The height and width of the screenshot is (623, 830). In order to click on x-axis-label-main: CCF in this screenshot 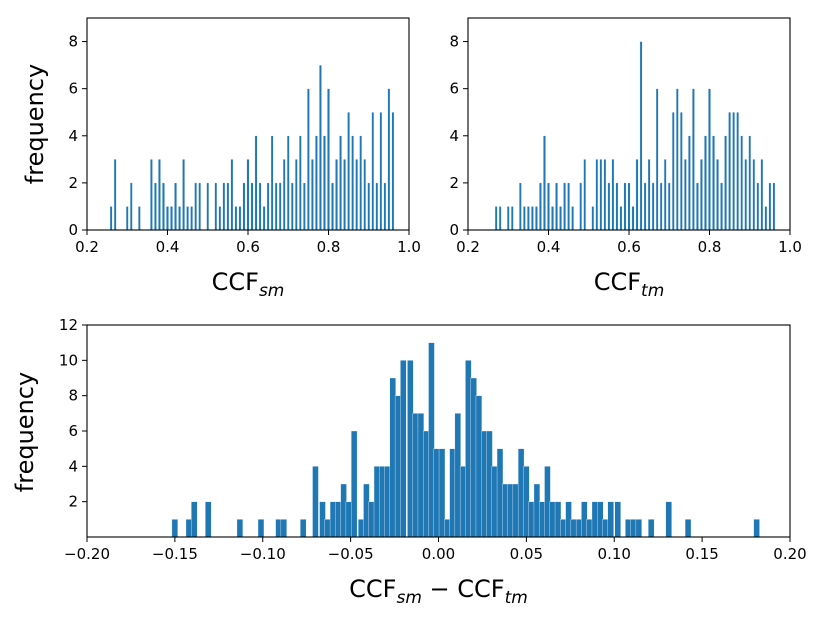, I will do `click(372, 589)`.